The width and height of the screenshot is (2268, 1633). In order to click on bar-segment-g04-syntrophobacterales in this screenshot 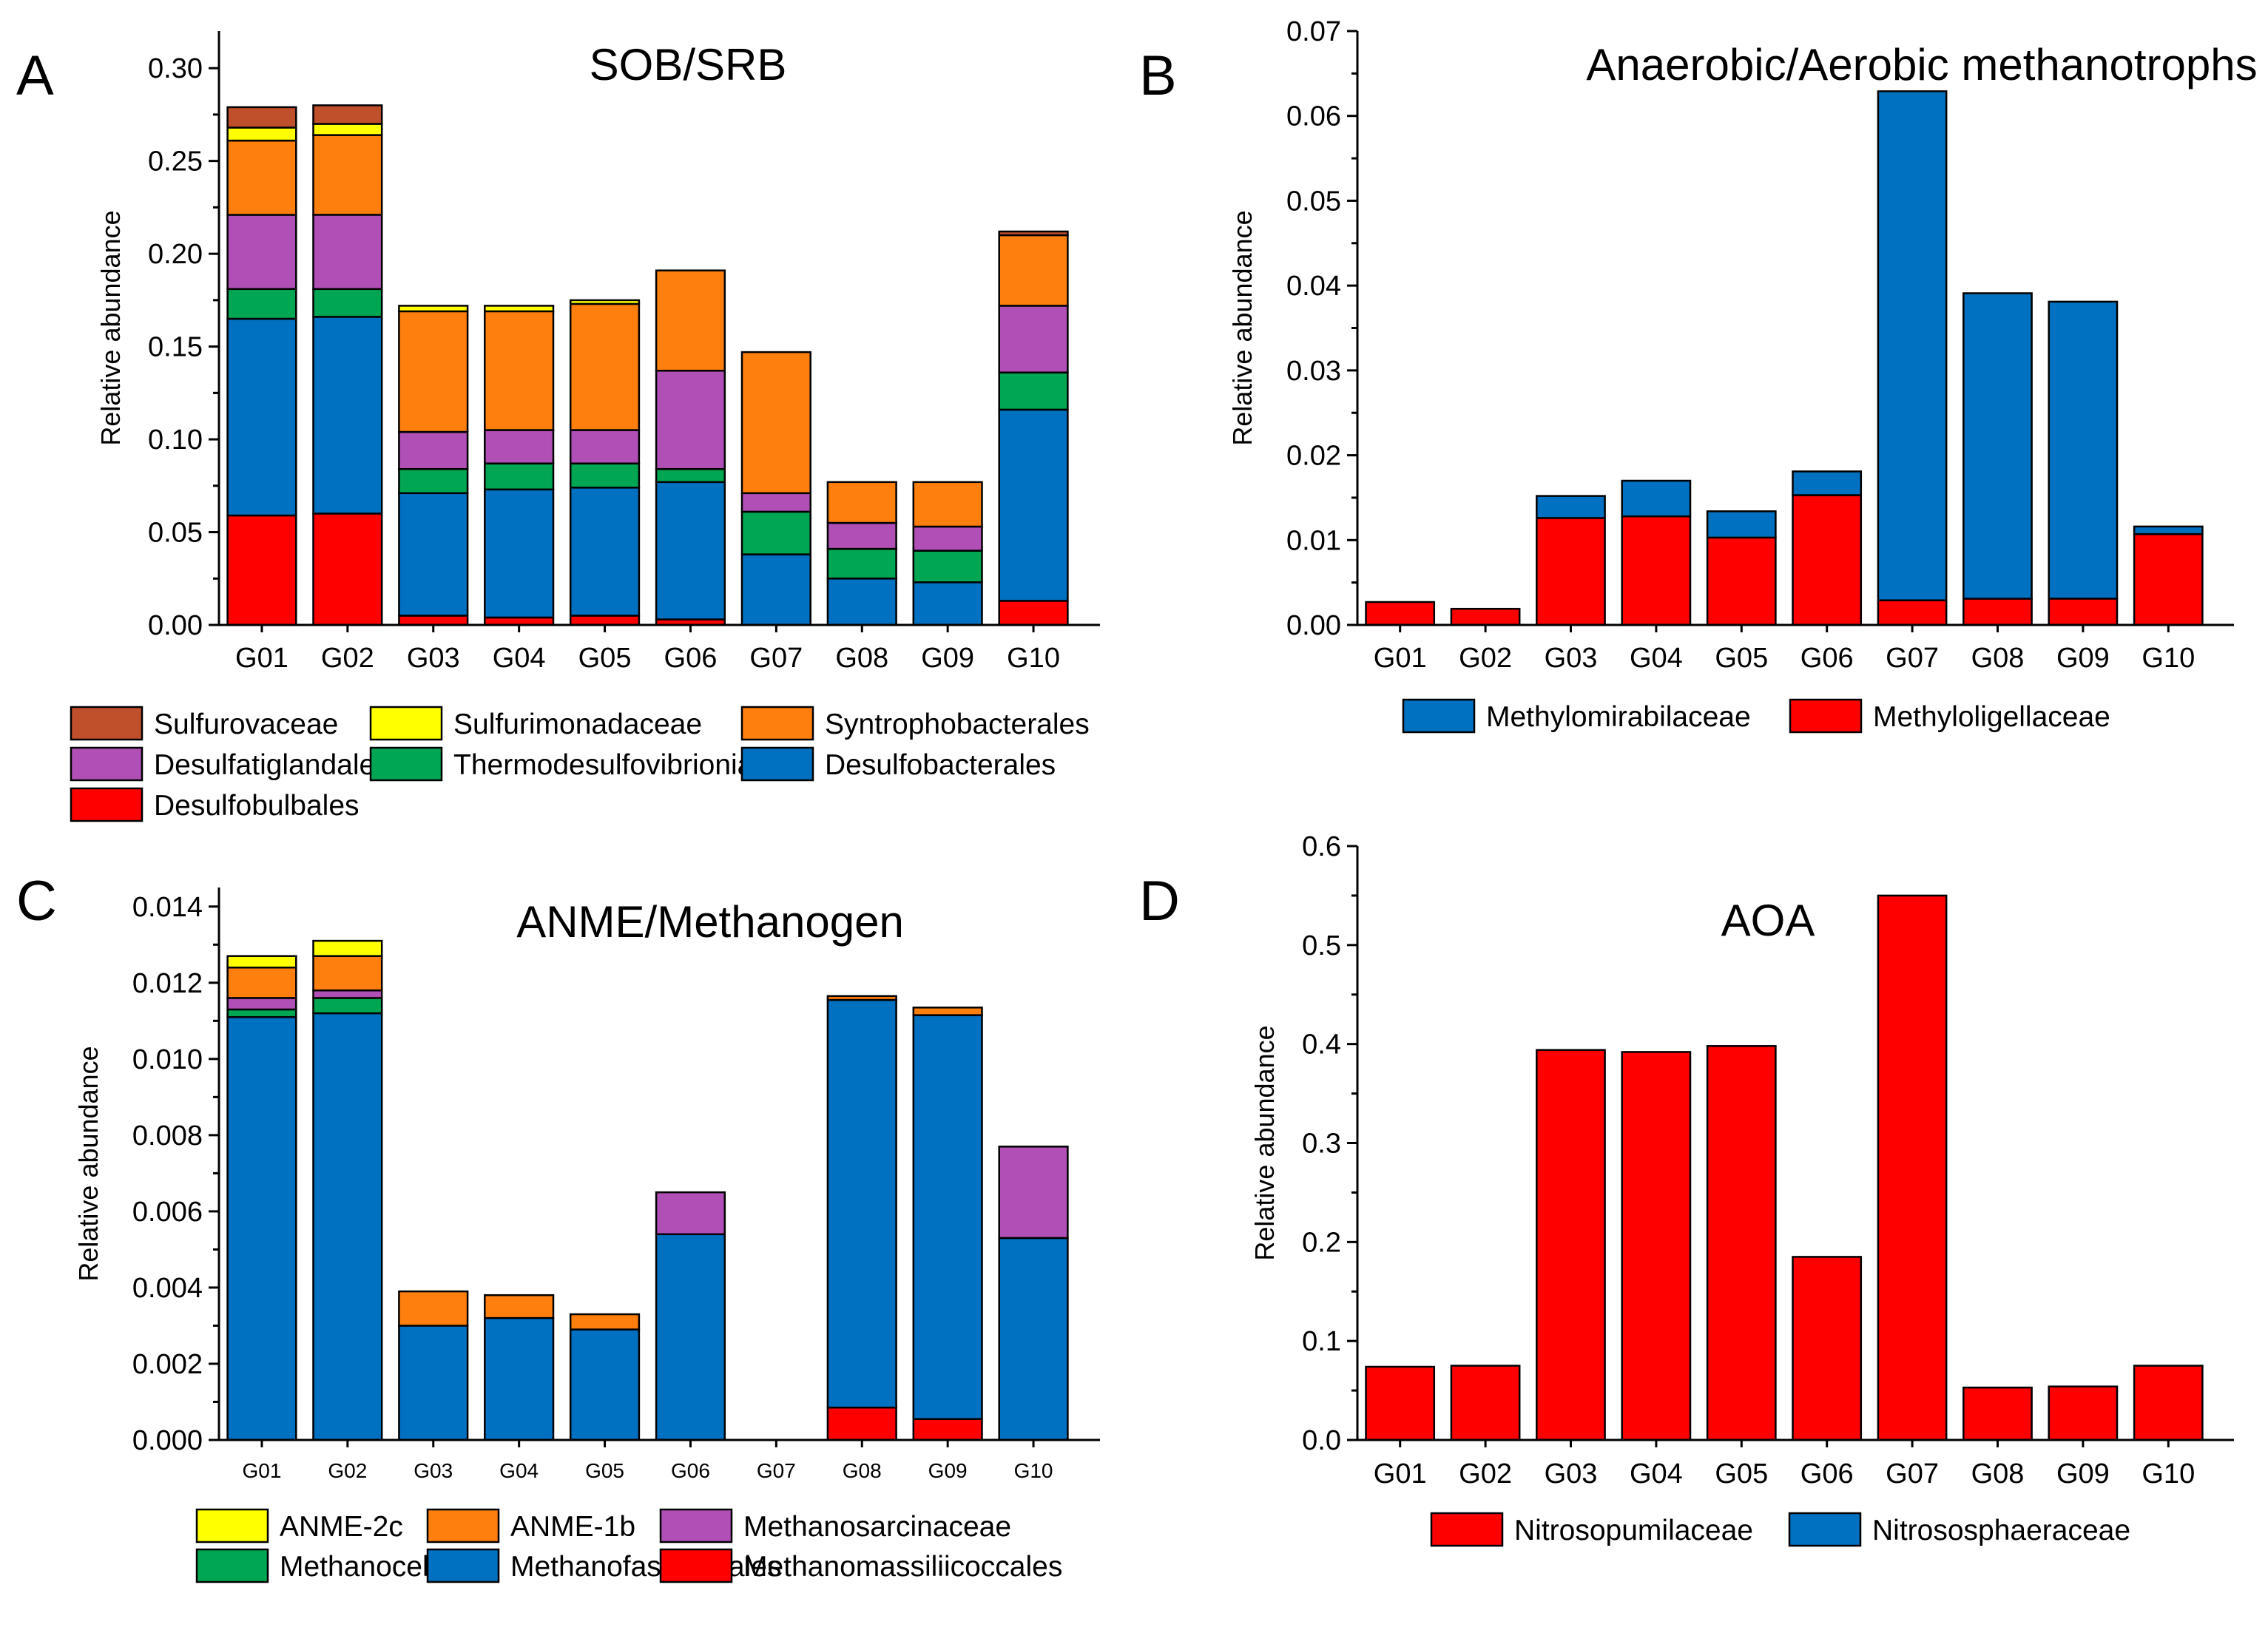, I will do `click(519, 370)`.